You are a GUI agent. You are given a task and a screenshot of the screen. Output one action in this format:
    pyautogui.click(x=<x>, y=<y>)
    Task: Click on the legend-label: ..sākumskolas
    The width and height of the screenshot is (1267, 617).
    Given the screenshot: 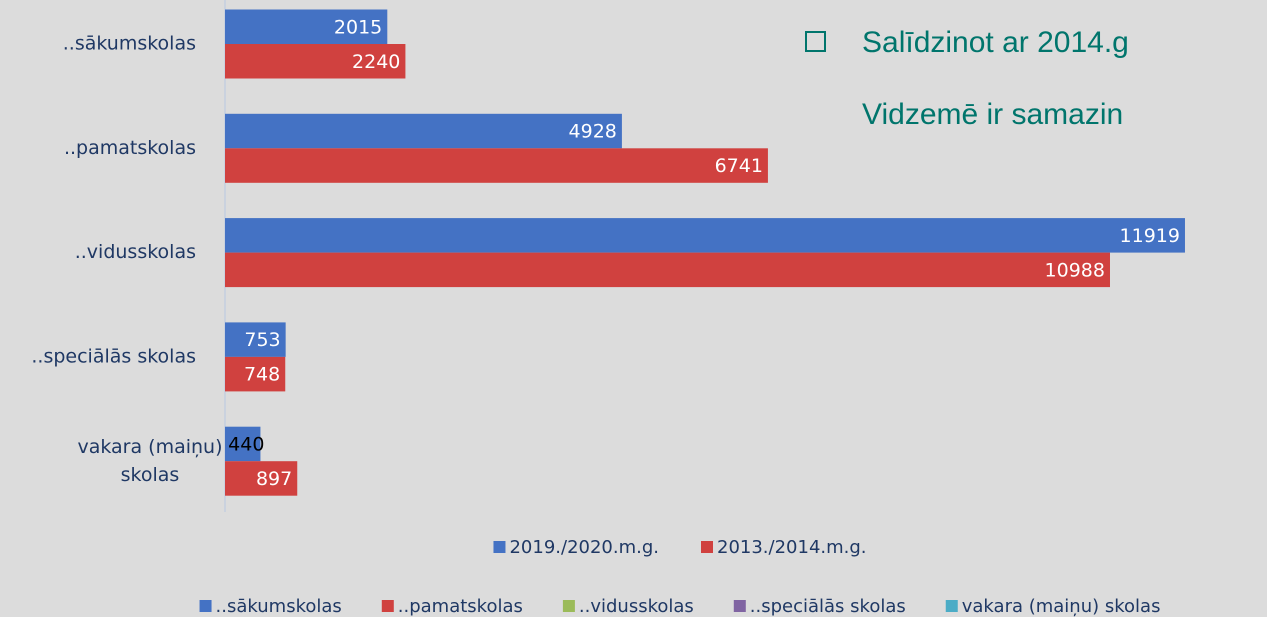 What is the action you would take?
    pyautogui.click(x=279, y=606)
    